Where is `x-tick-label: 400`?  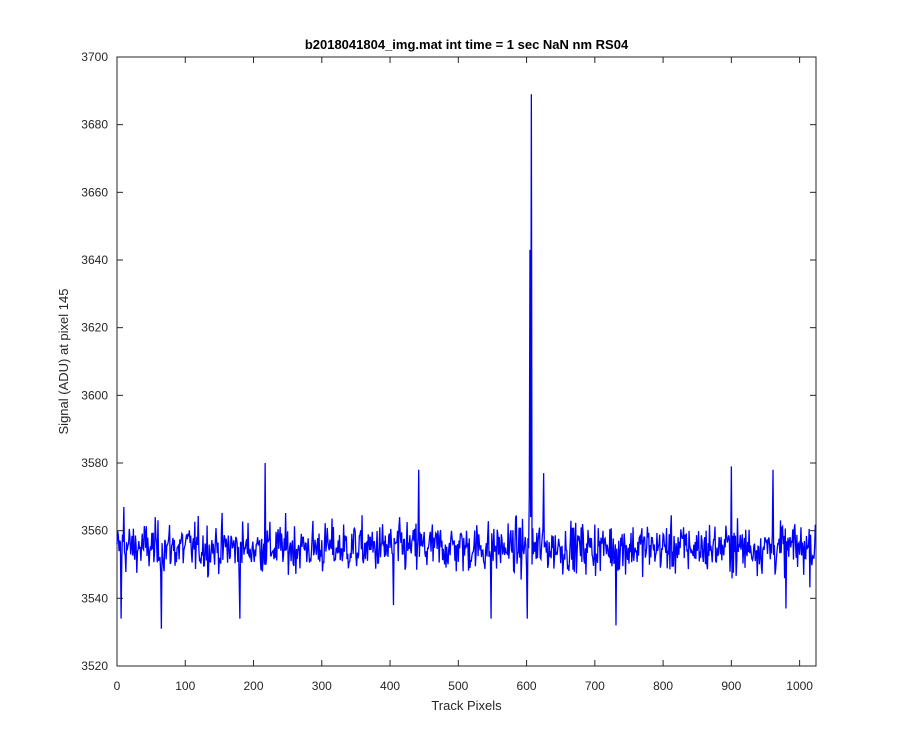
x-tick-label: 400 is located at coordinates (390, 686).